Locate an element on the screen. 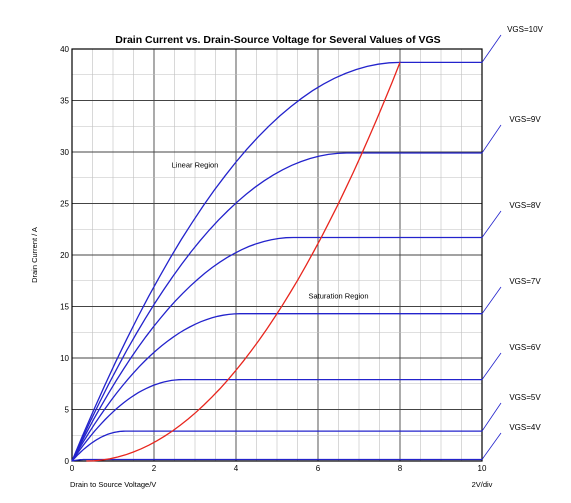  region-annotation: Saturation Region is located at coordinates (338, 295).